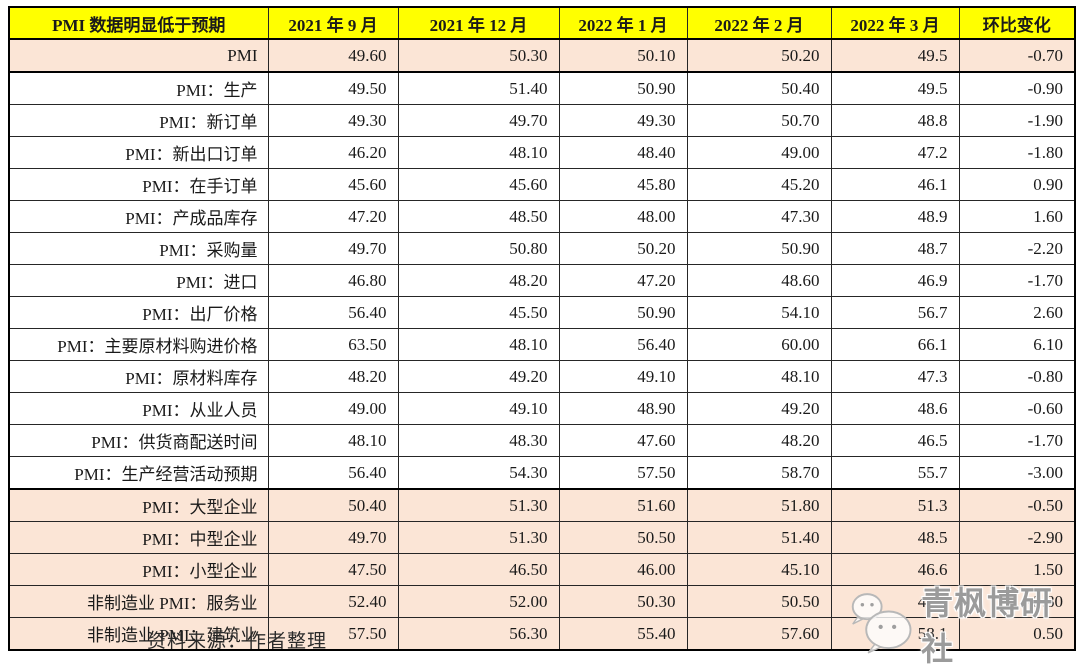  What do you see at coordinates (759, 473) in the screenshot?
I see `table-cell: 58.70` at bounding box center [759, 473].